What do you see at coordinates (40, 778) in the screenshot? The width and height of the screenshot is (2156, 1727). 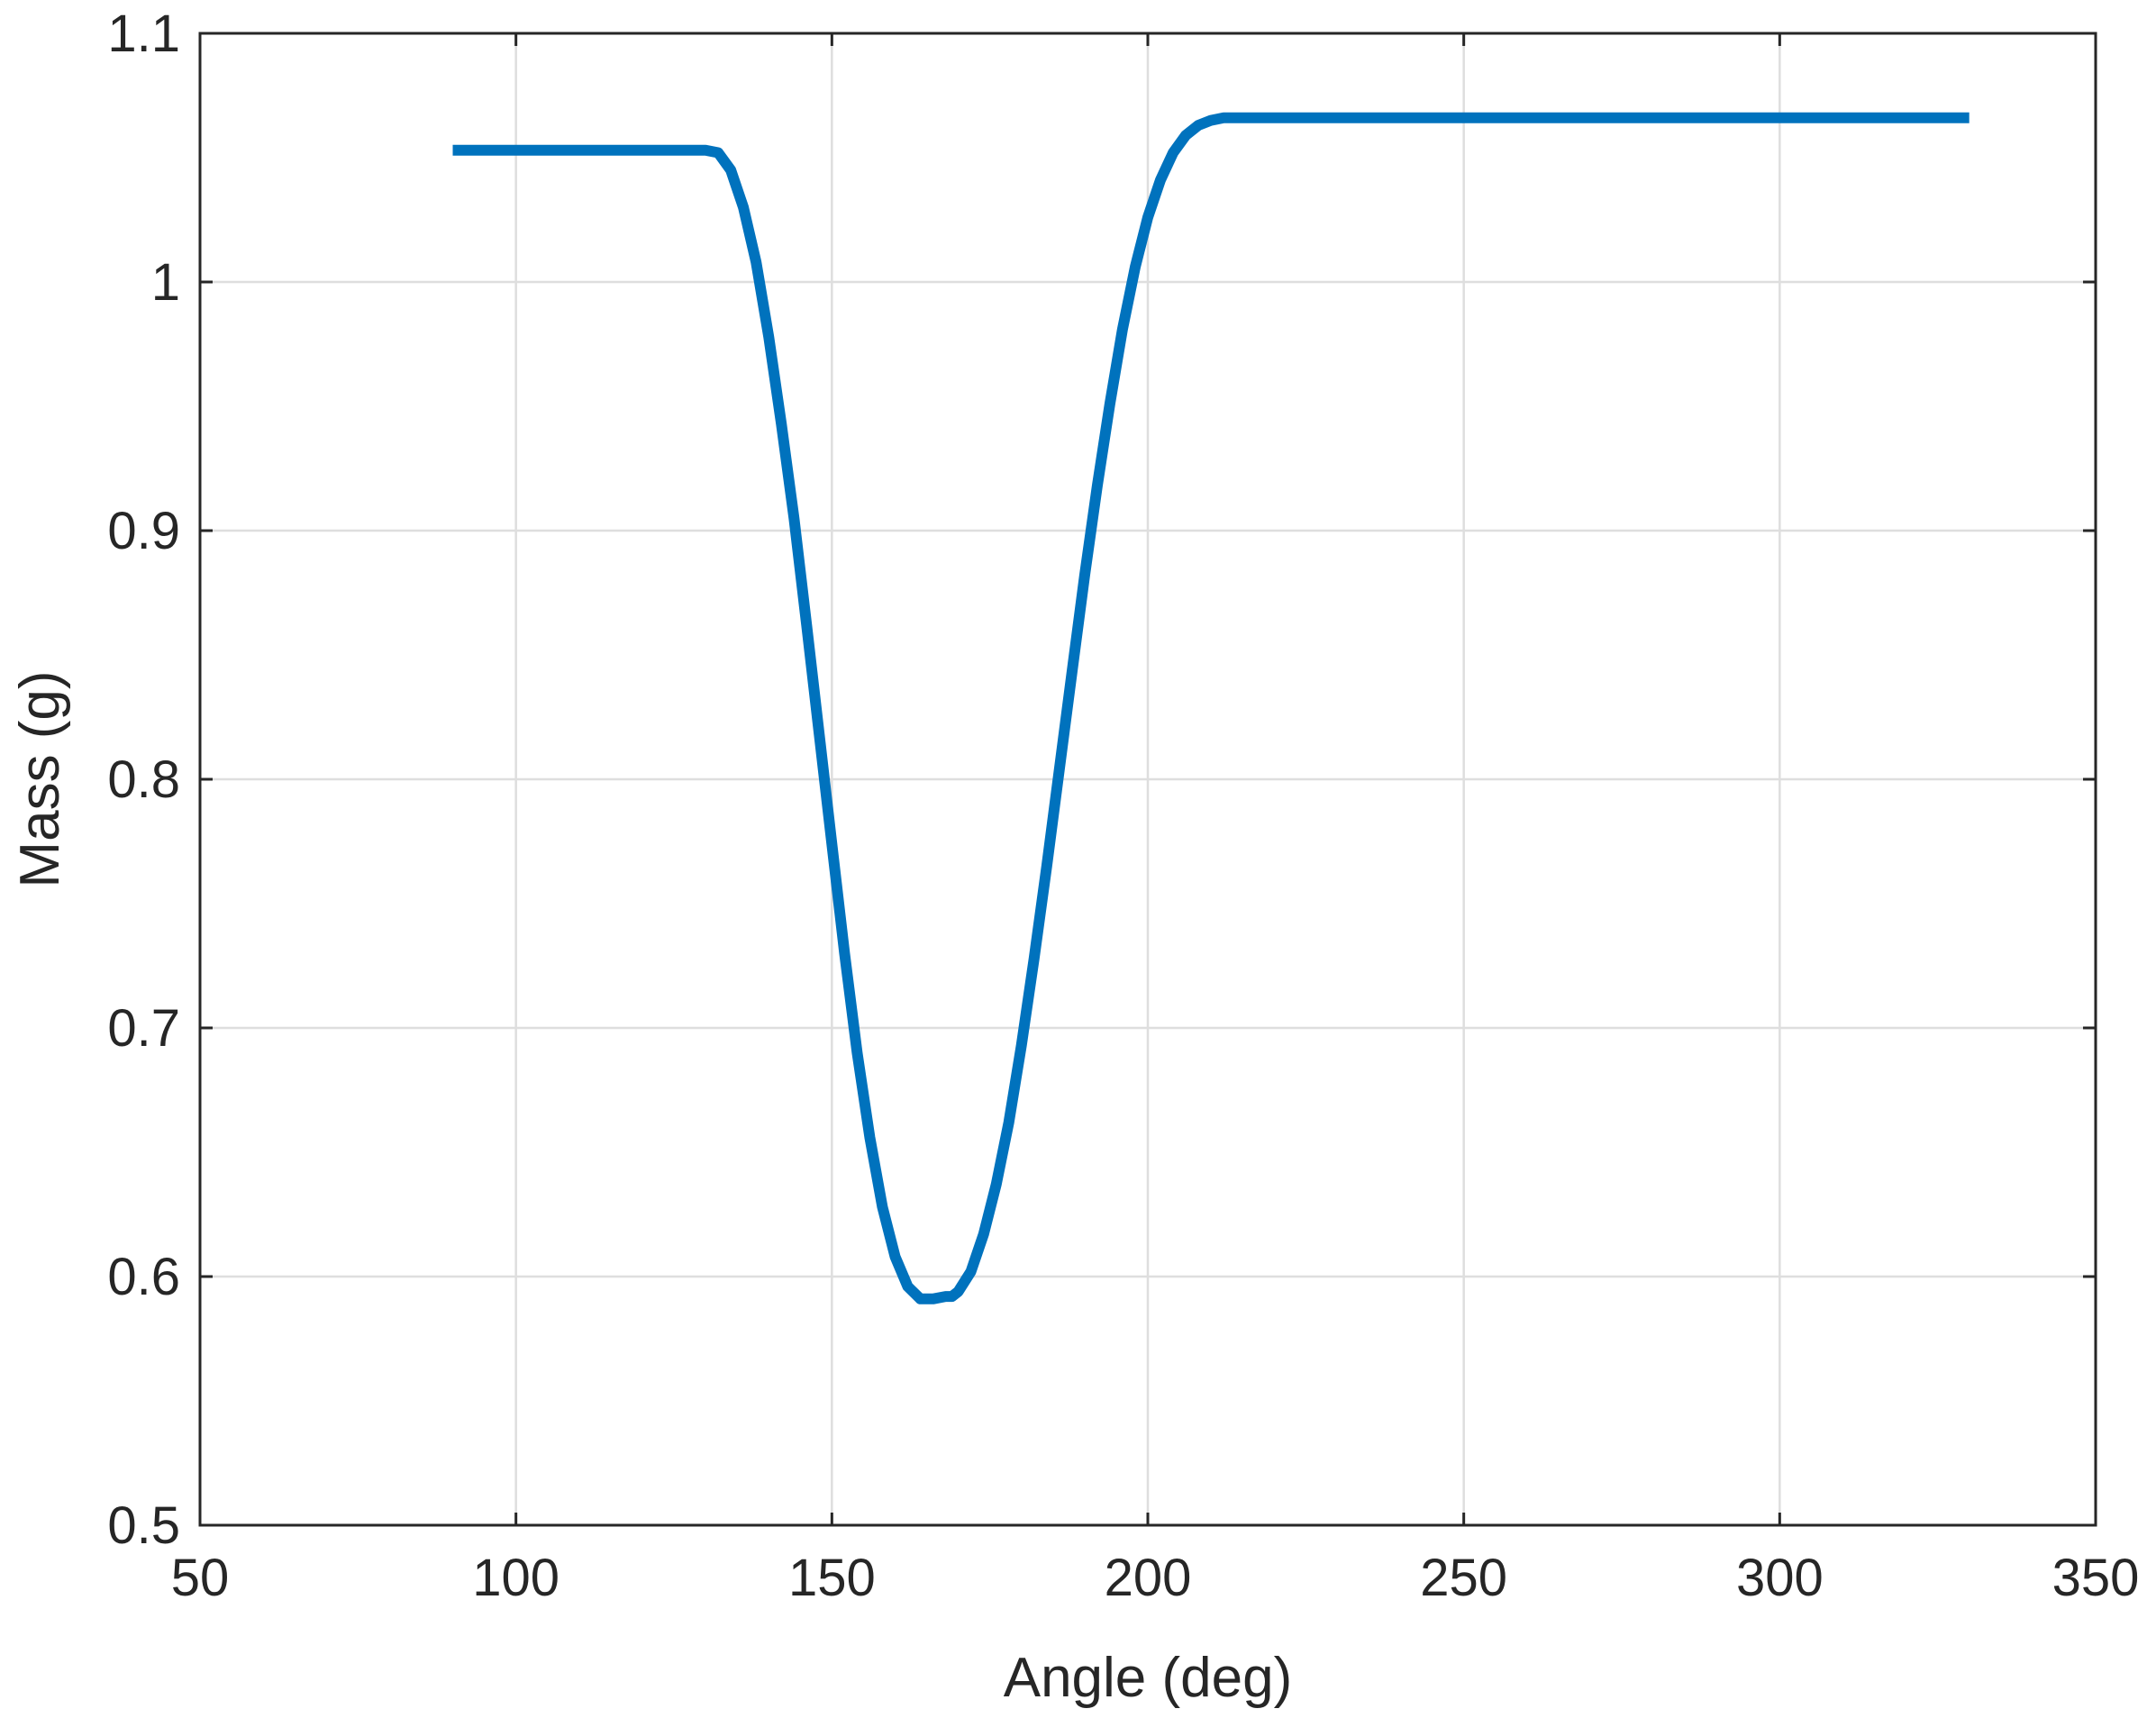 I see `y-axis-label: Mass (g)` at bounding box center [40, 778].